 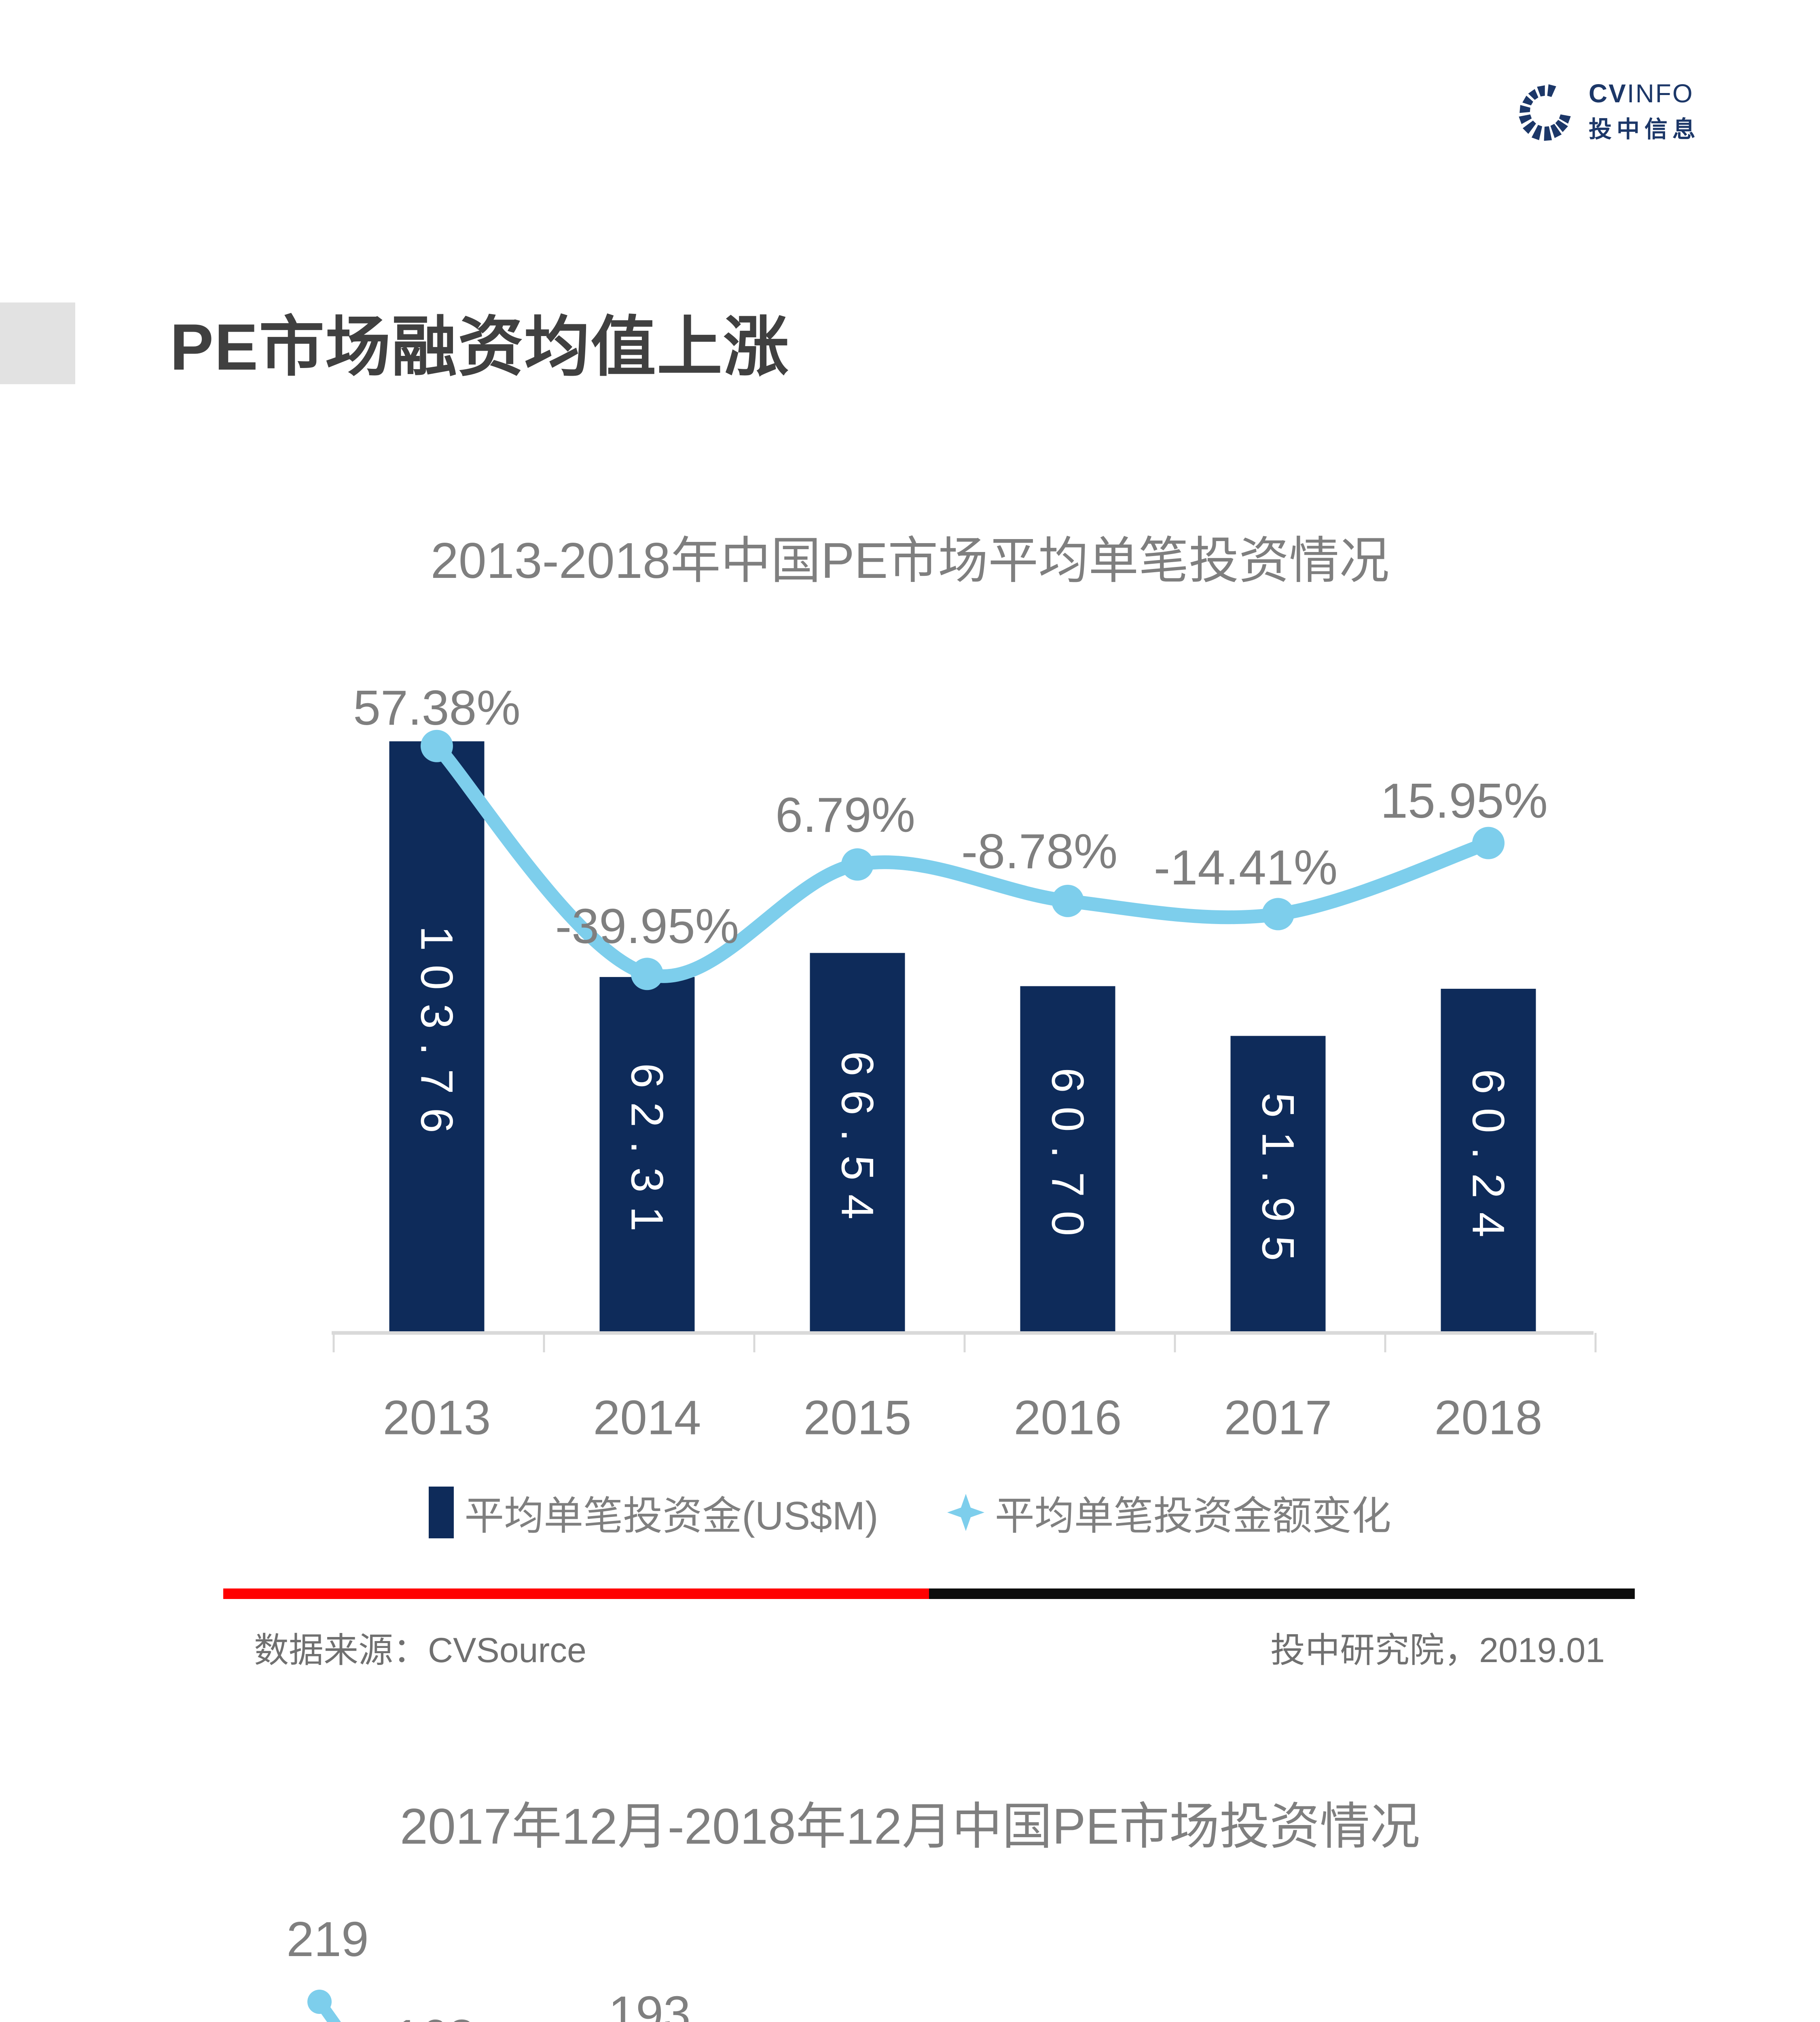 I want to click on bar-value-label: 60.24, so click(x=1488, y=1160).